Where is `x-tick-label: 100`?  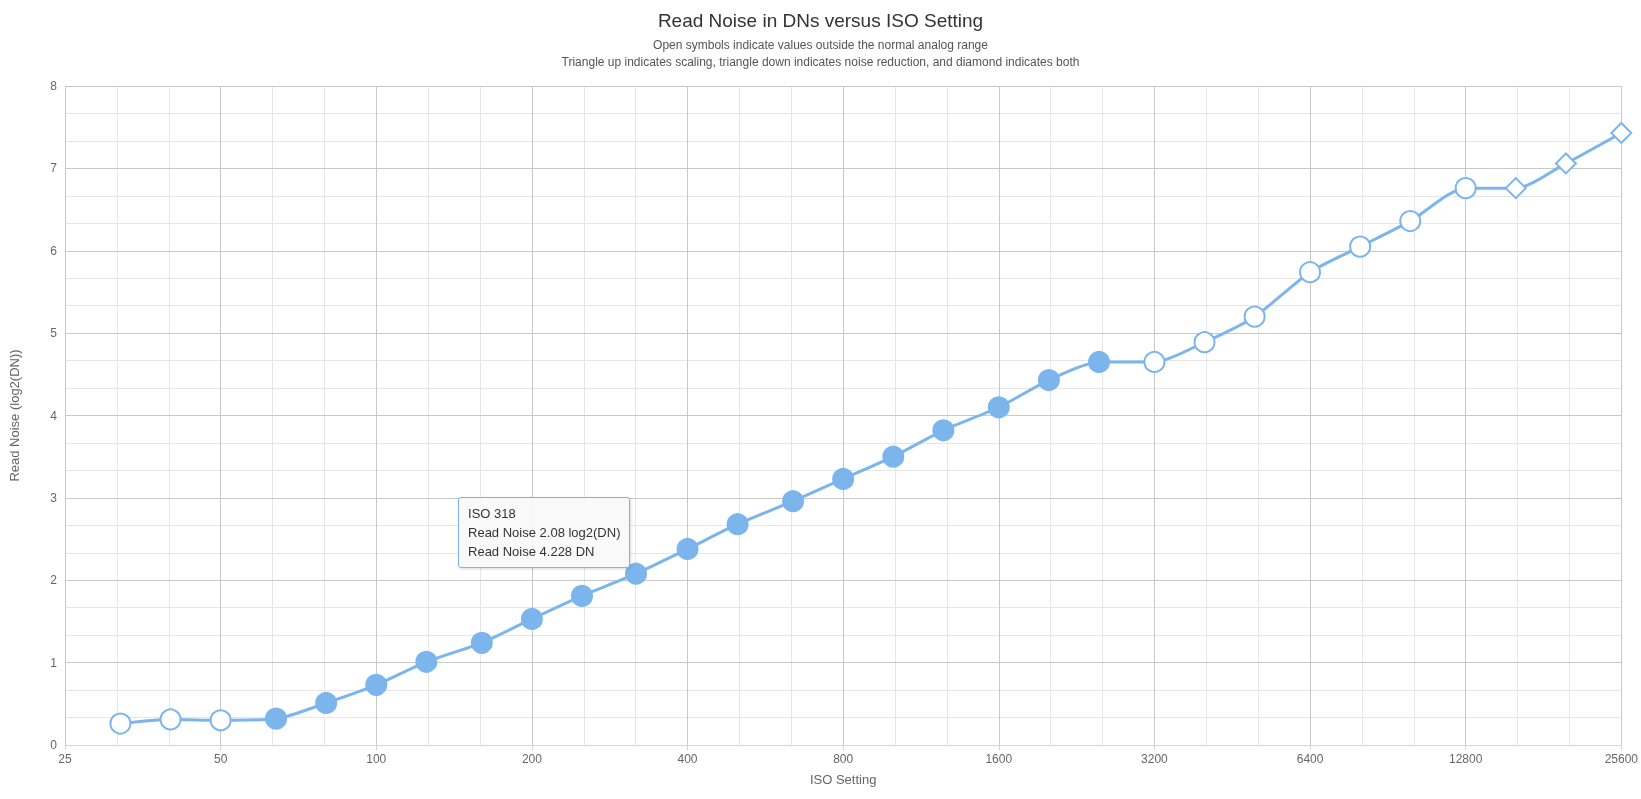
x-tick-label: 100 is located at coordinates (376, 759).